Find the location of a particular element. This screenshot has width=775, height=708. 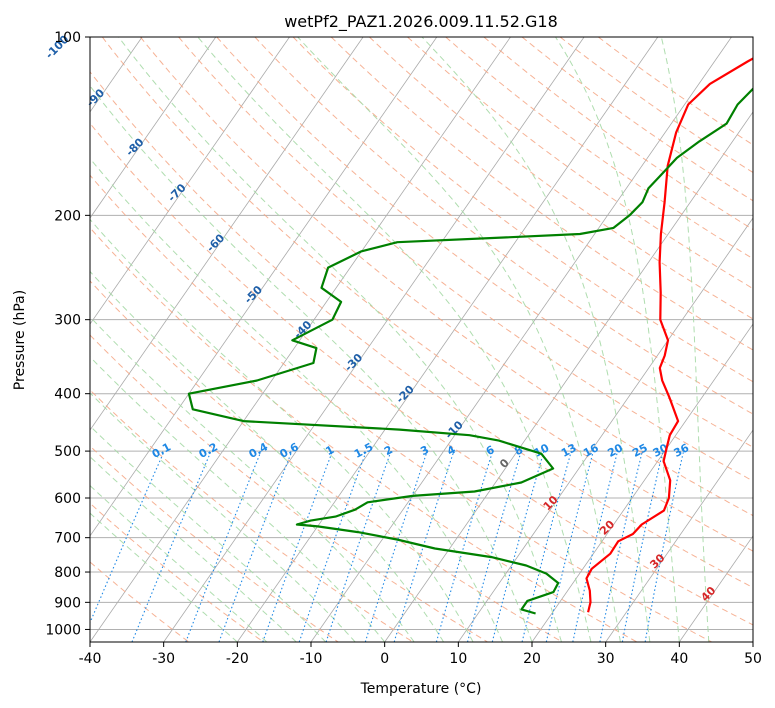

y-tick-label: 800 is located at coordinates (67, 573).